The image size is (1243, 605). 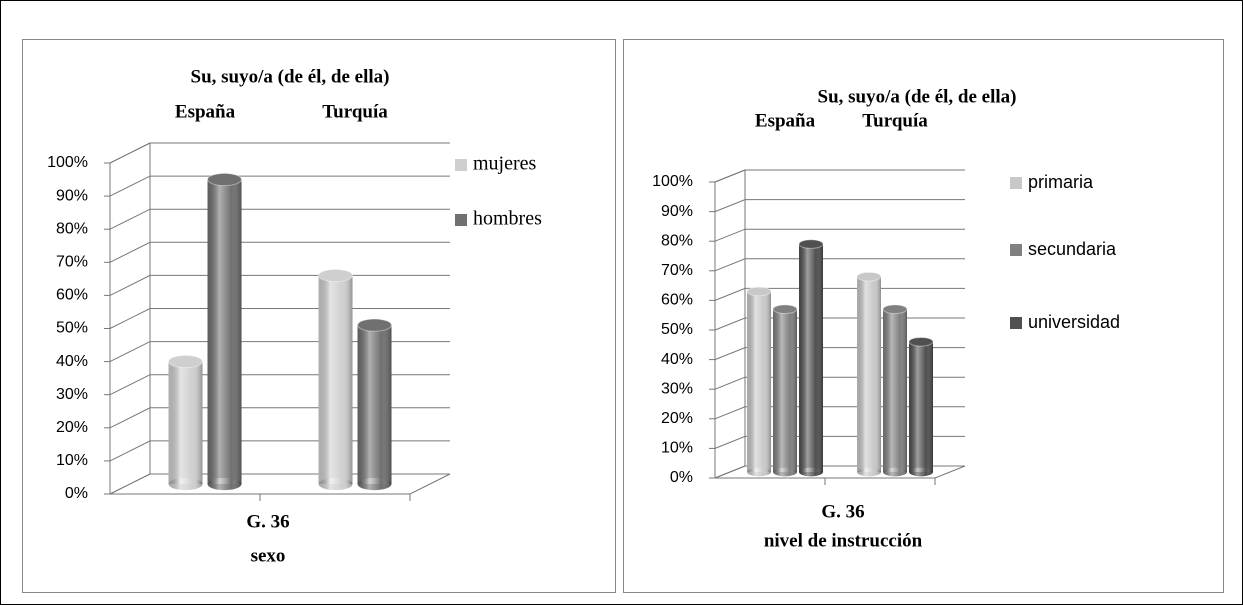 I want to click on legend-label: mujeres, so click(x=505, y=164).